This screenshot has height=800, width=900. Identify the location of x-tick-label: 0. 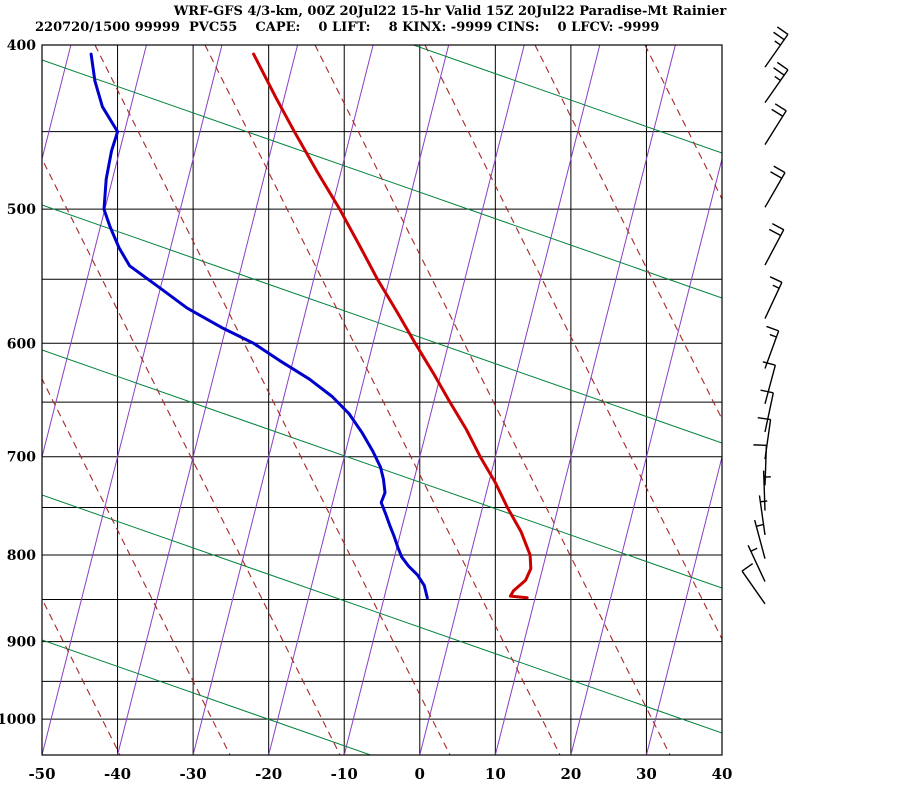
(420, 774).